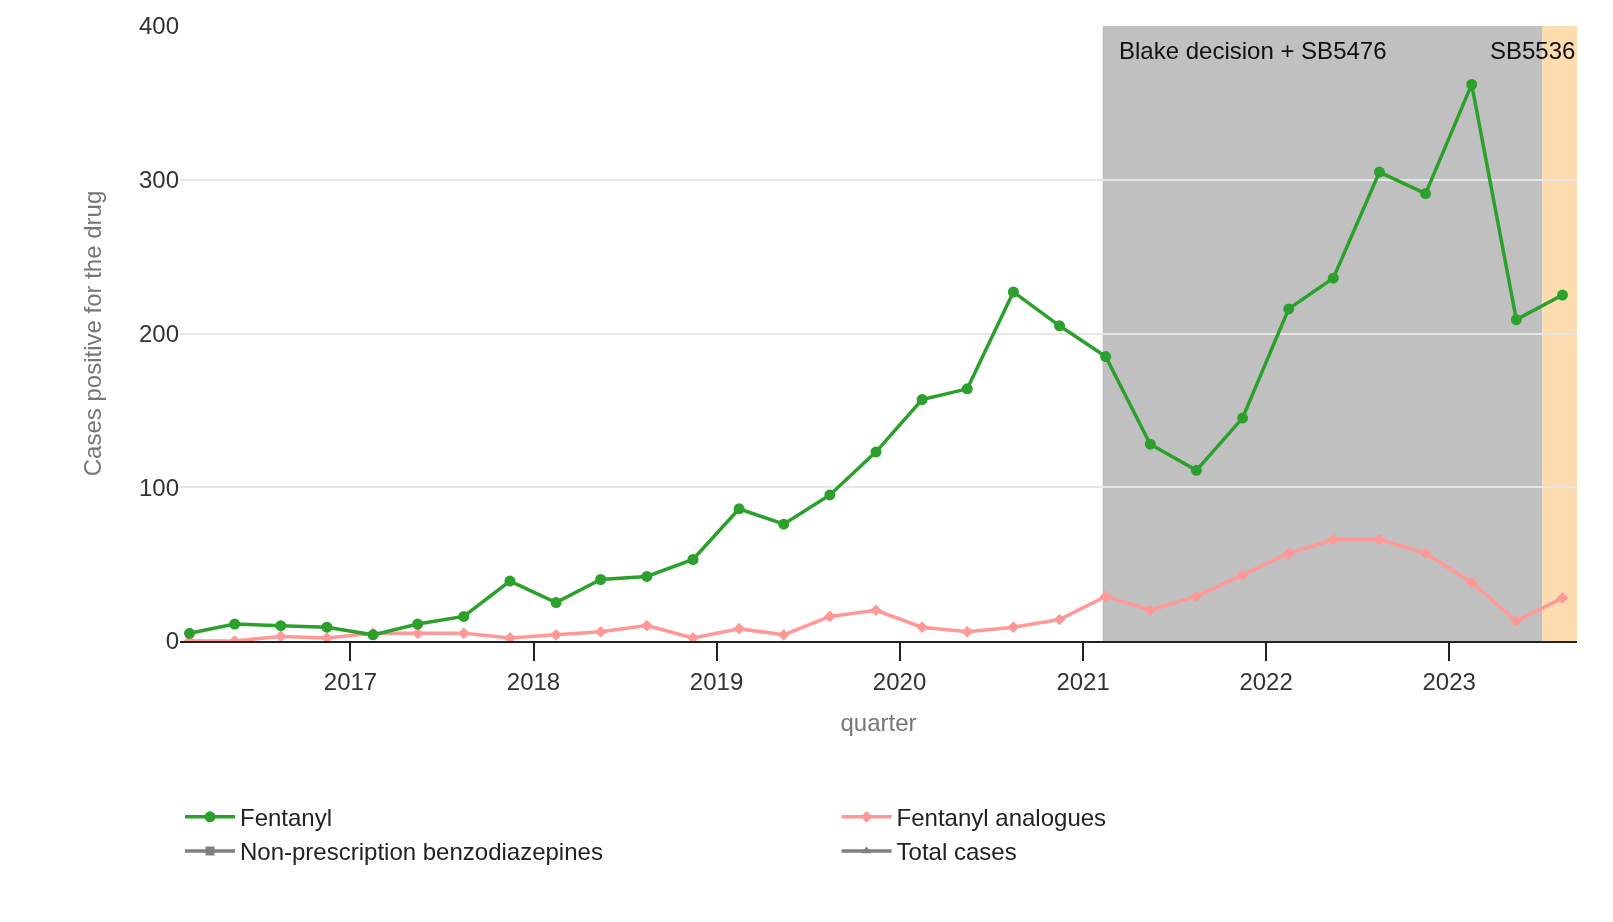 The width and height of the screenshot is (1613, 922). I want to click on band-label: SB5536, so click(1533, 50).